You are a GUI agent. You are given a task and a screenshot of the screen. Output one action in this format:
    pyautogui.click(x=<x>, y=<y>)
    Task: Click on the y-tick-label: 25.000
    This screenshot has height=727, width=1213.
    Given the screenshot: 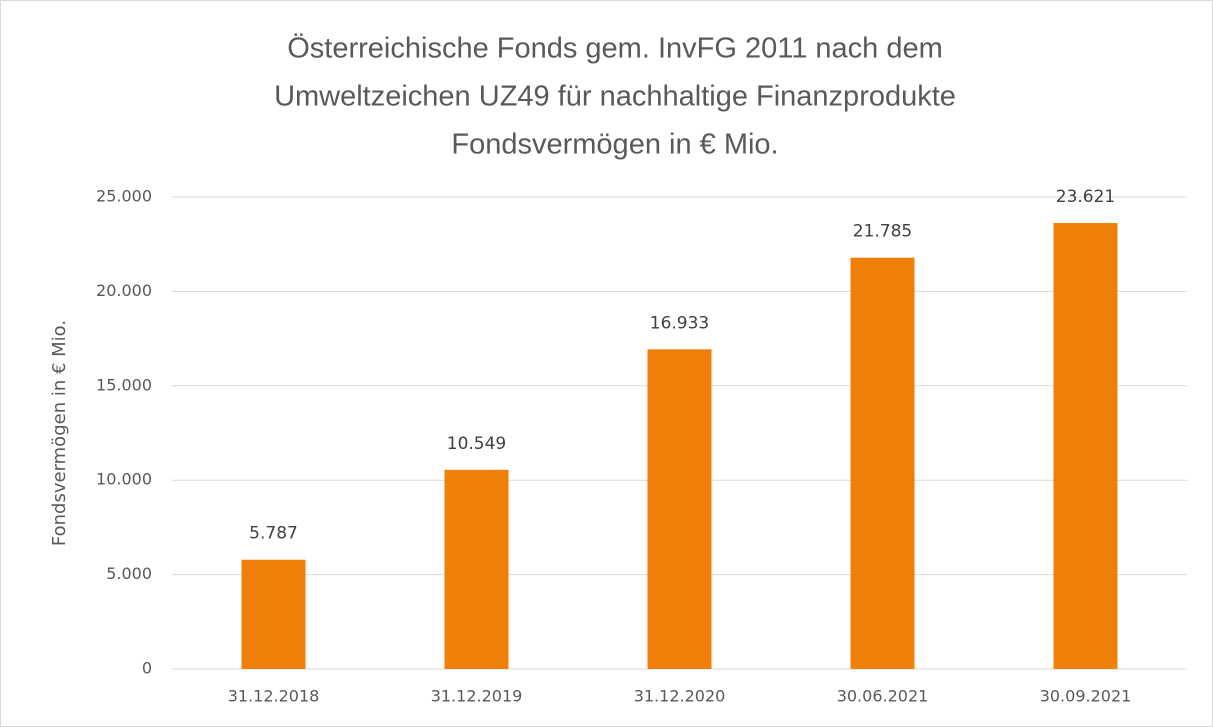 What is the action you would take?
    pyautogui.click(x=124, y=196)
    